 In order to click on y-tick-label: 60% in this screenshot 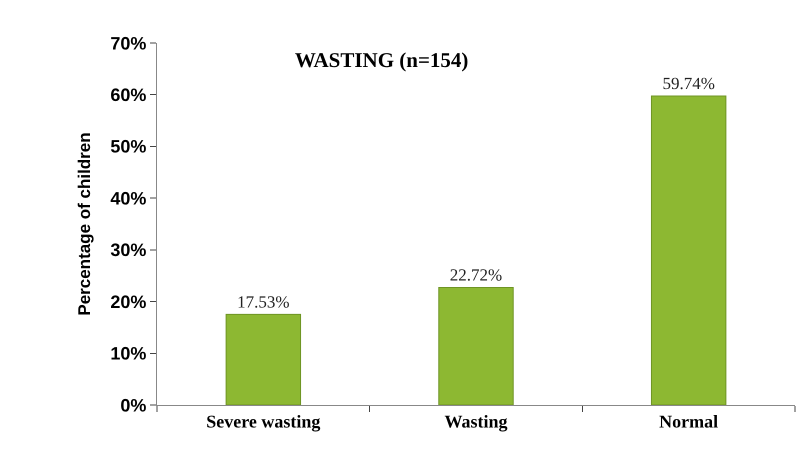, I will do `click(128, 95)`.